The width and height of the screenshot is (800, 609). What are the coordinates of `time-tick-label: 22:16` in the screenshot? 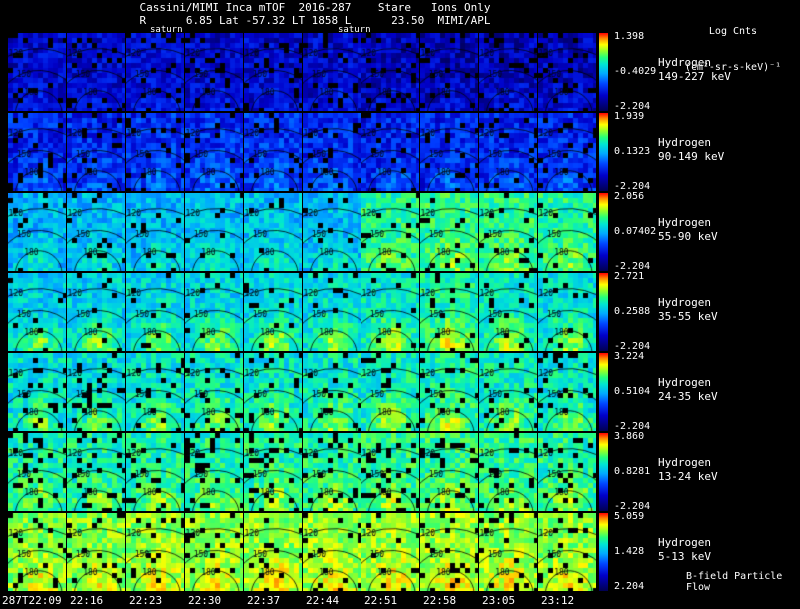 It's located at (87, 600).